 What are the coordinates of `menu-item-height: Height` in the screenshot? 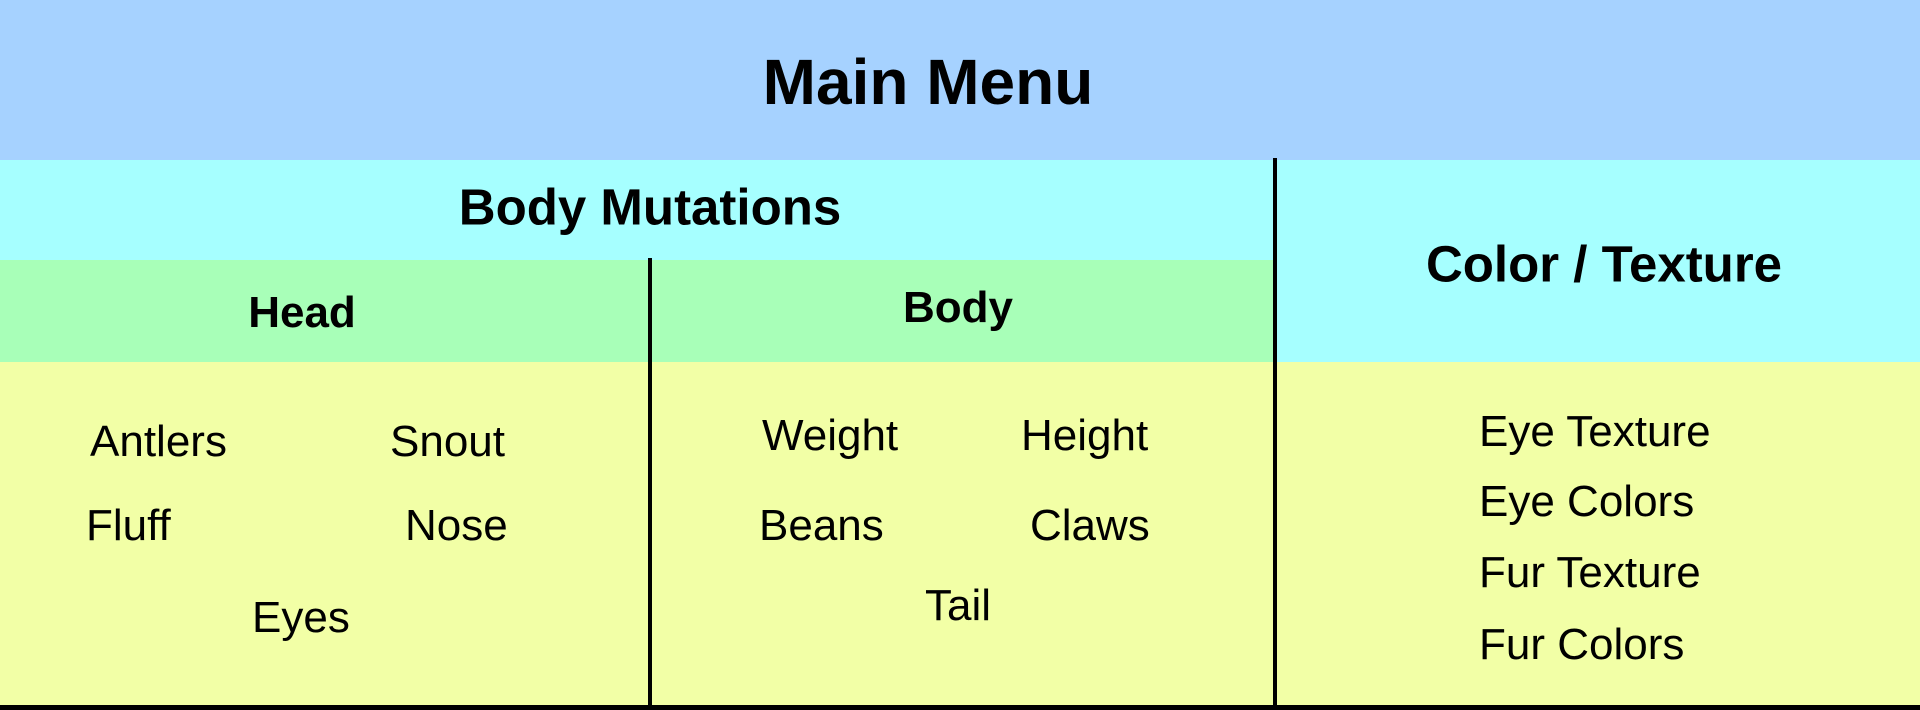 It's located at (1085, 435).